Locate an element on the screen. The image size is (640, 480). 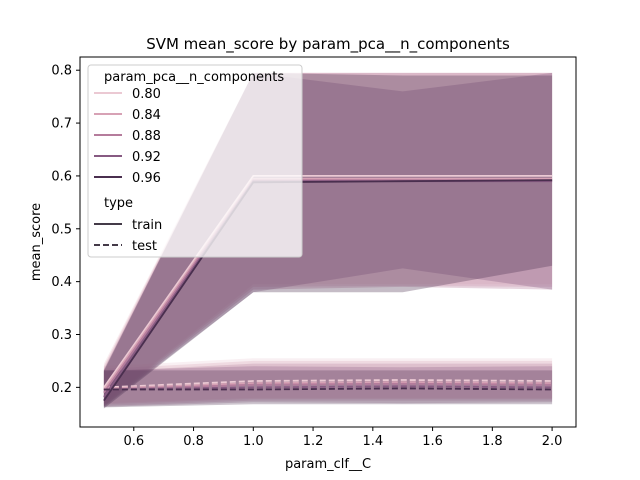
x-tick-label-3: 1.2 is located at coordinates (313, 441).